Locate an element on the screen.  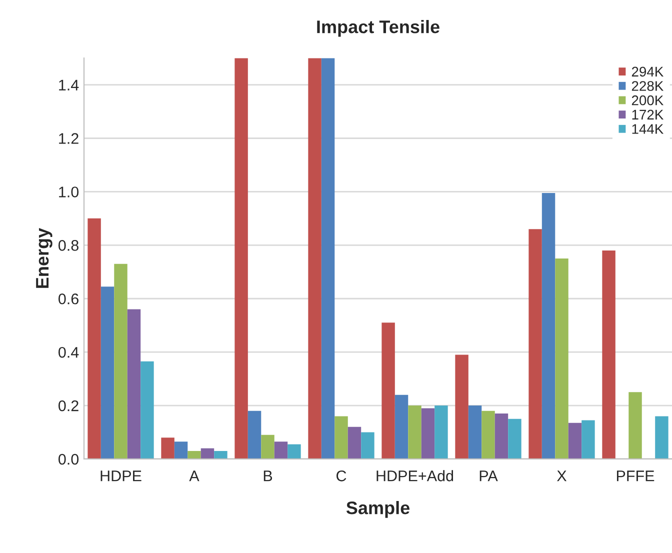
y-tick-label: 0.0 is located at coordinates (68, 459).